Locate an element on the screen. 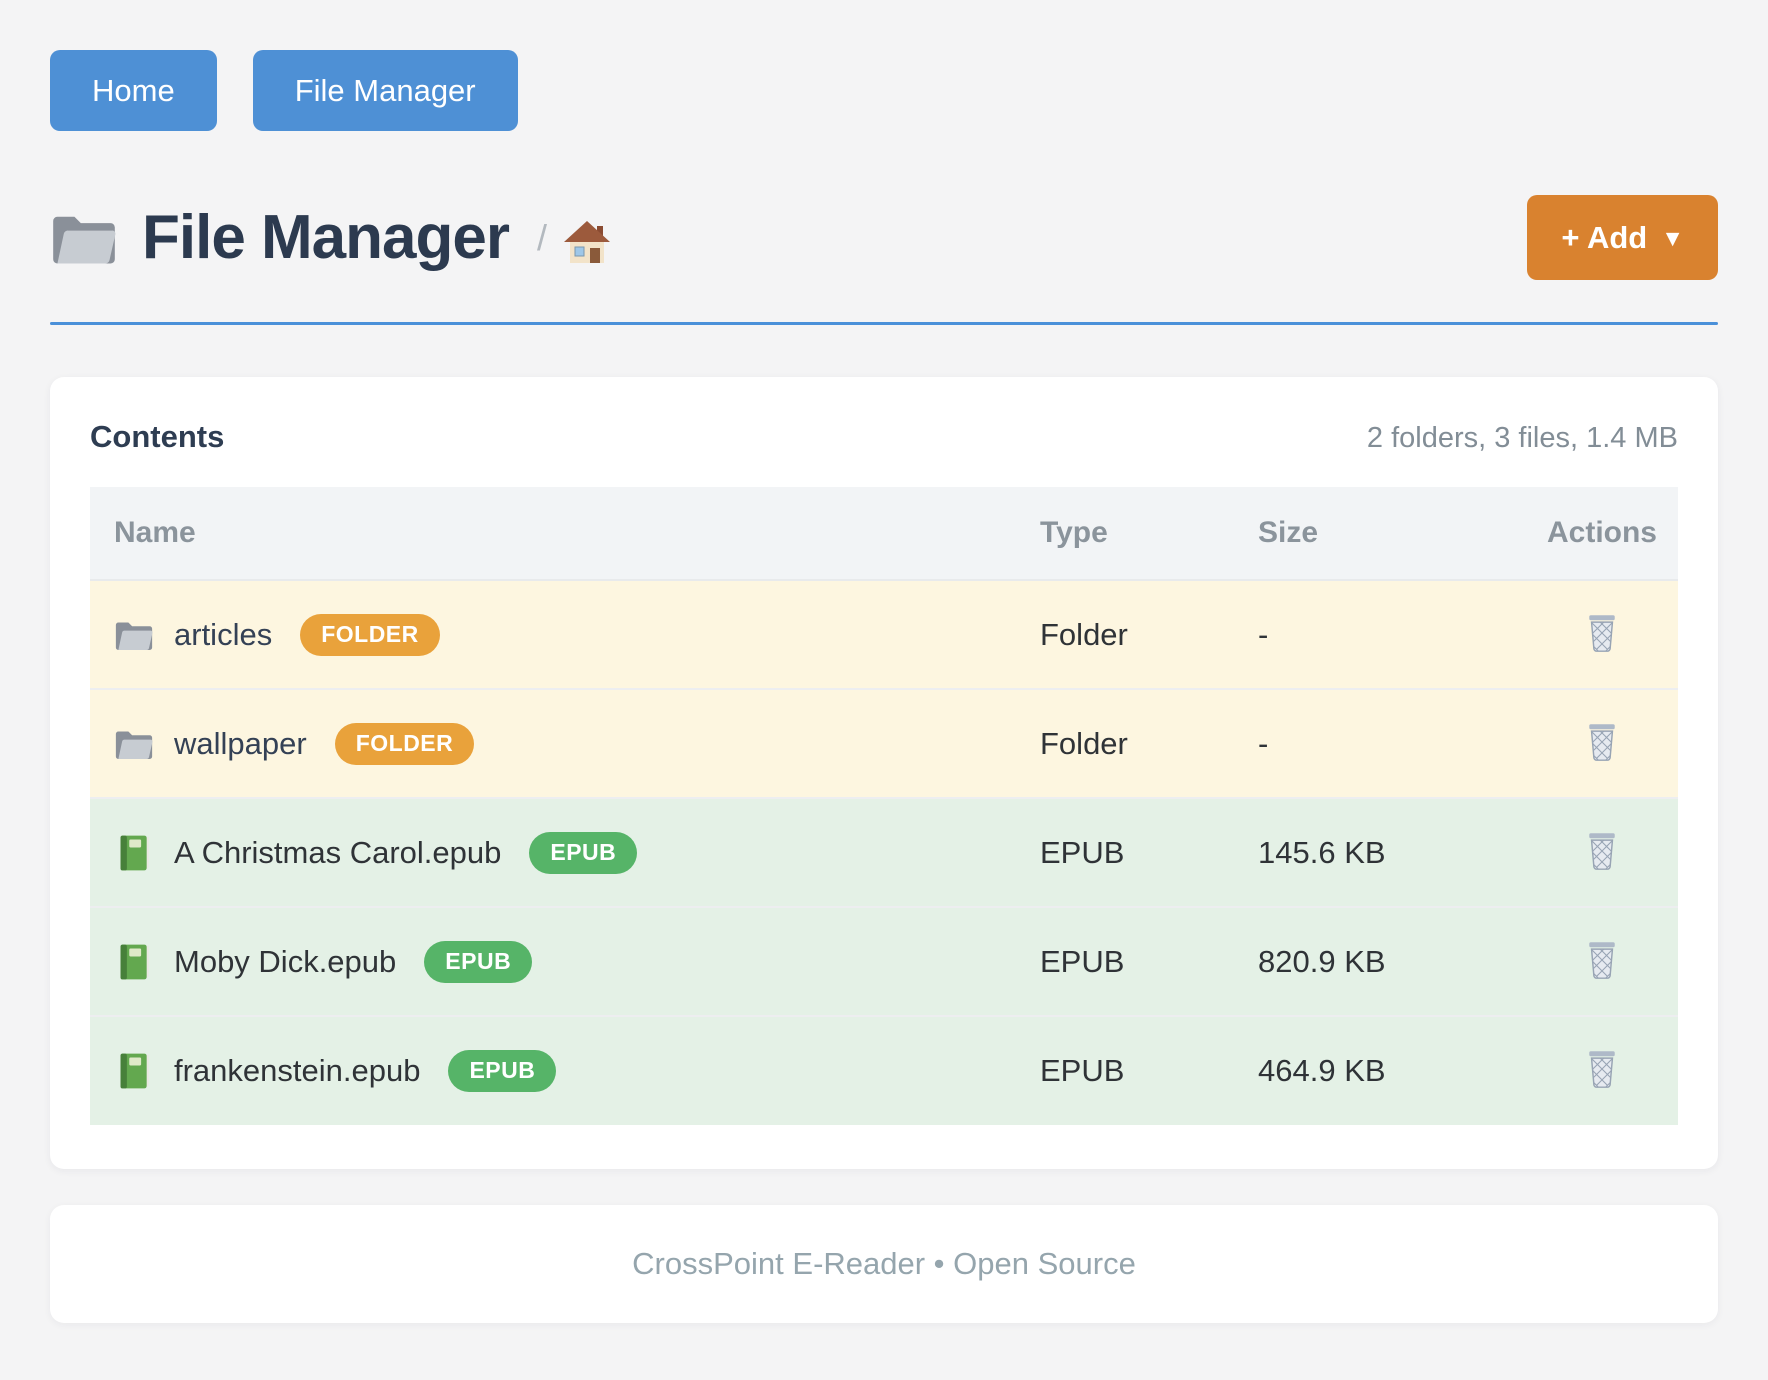 The image size is (1768, 1380). file-name: wallpaper is located at coordinates (240, 743).